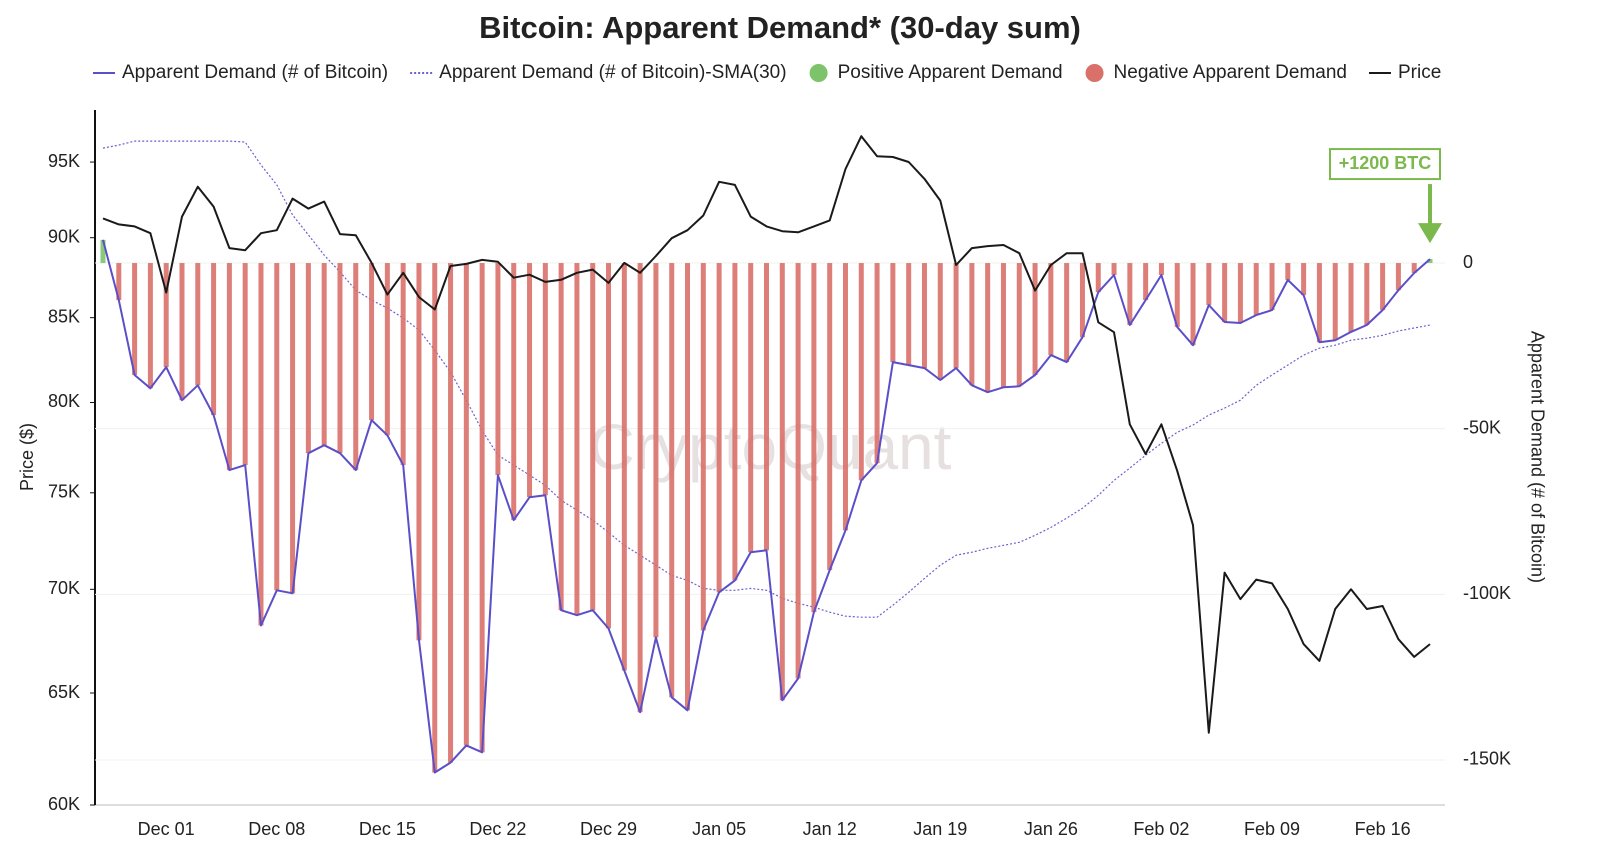 This screenshot has width=1600, height=867. Describe the element at coordinates (612, 72) in the screenshot. I see `legend-label: Apparent Demand (# of Bitcoin)-SMA(30)` at that location.